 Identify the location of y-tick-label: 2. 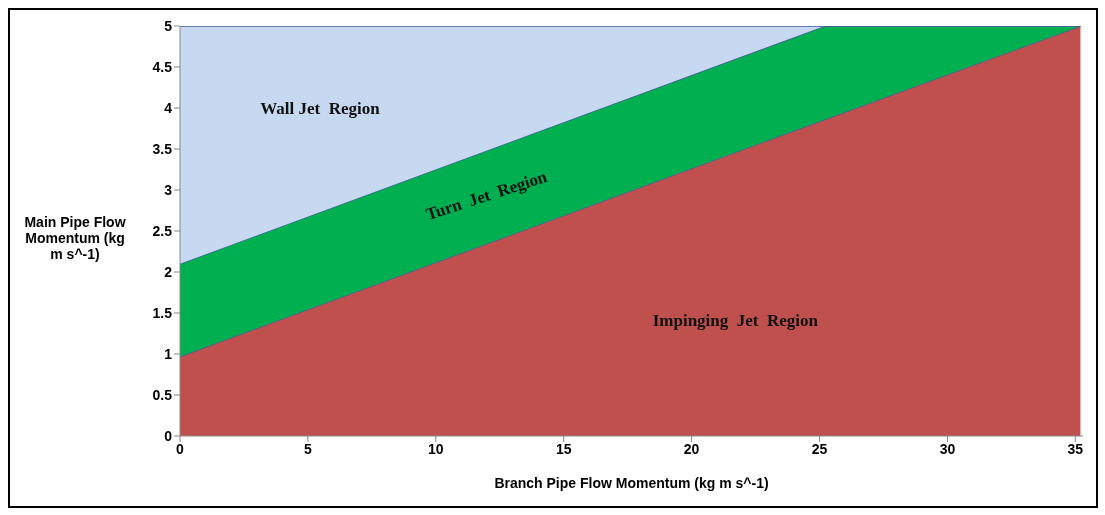
(168, 271).